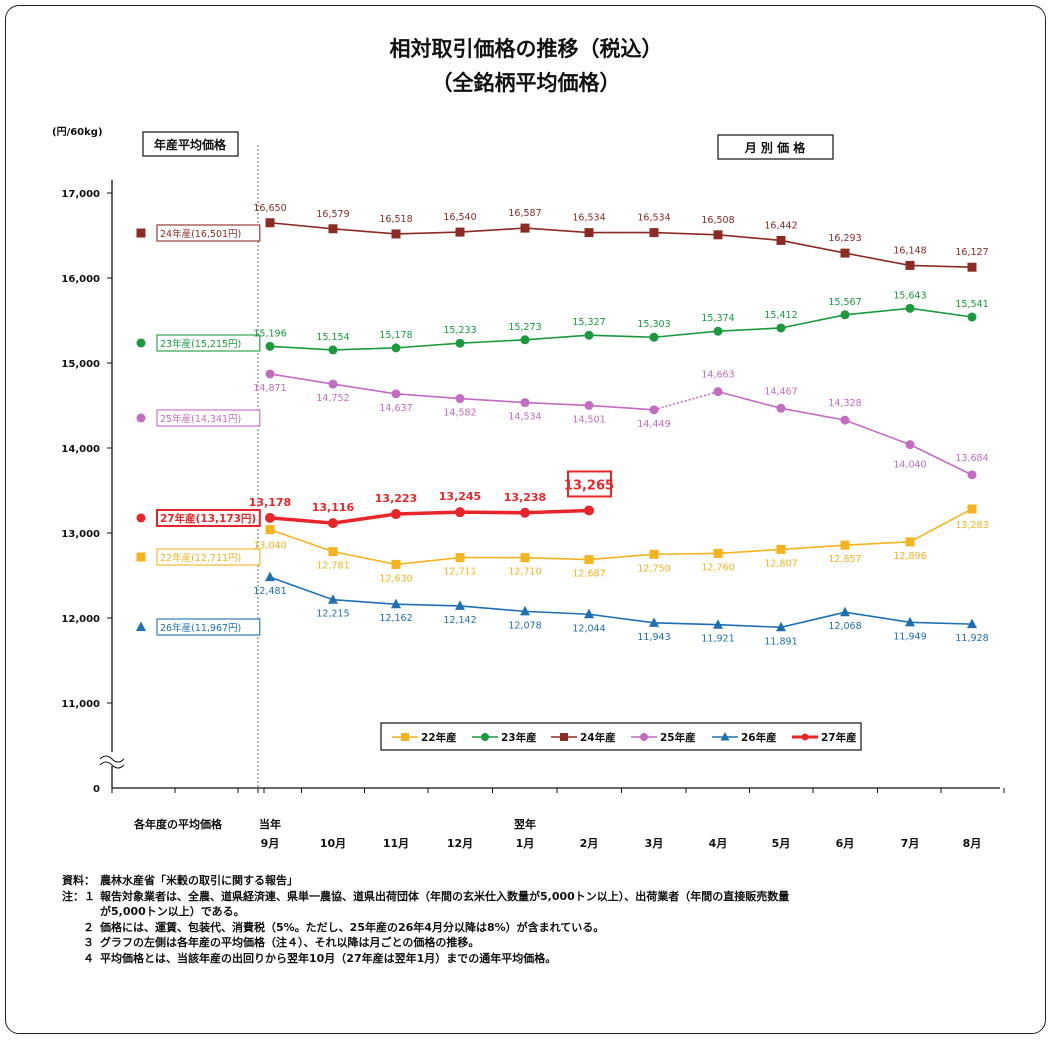 This screenshot has width=1053, height=1041. I want to click on annual-label: 25年産(14,341円), so click(200, 419).